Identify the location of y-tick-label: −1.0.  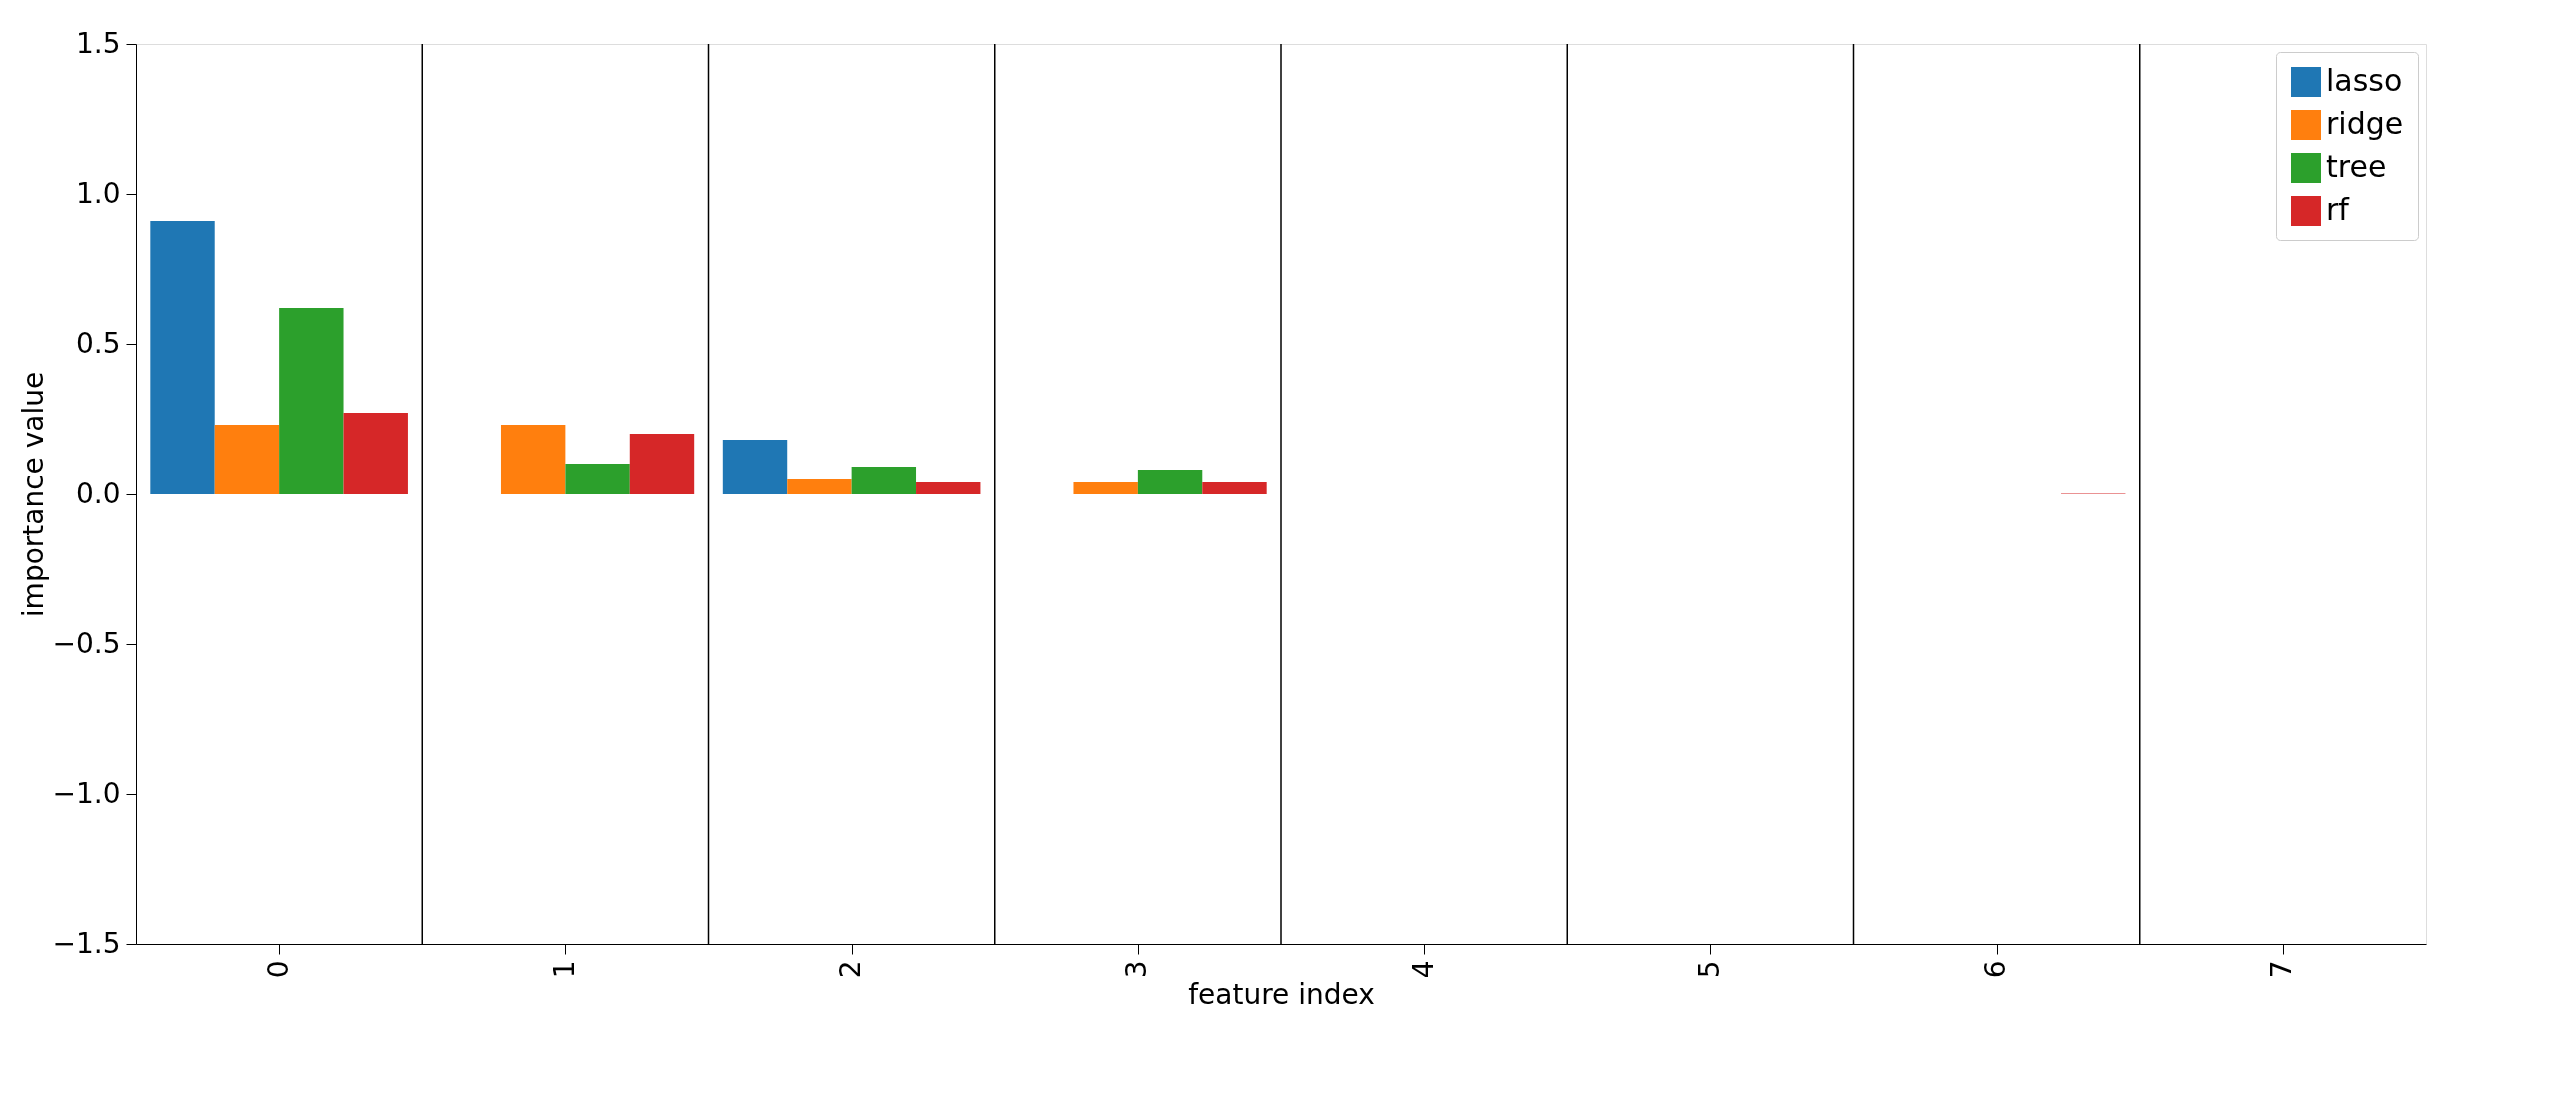
(86, 793).